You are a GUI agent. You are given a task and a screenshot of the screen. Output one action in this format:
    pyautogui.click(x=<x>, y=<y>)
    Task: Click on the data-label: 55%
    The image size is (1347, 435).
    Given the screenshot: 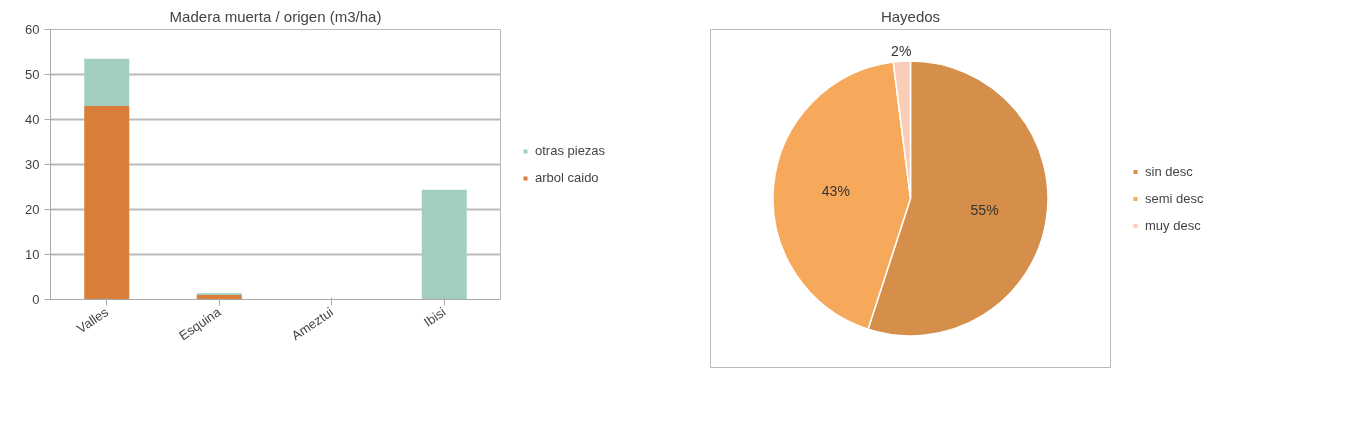 What is the action you would take?
    pyautogui.click(x=984, y=210)
    